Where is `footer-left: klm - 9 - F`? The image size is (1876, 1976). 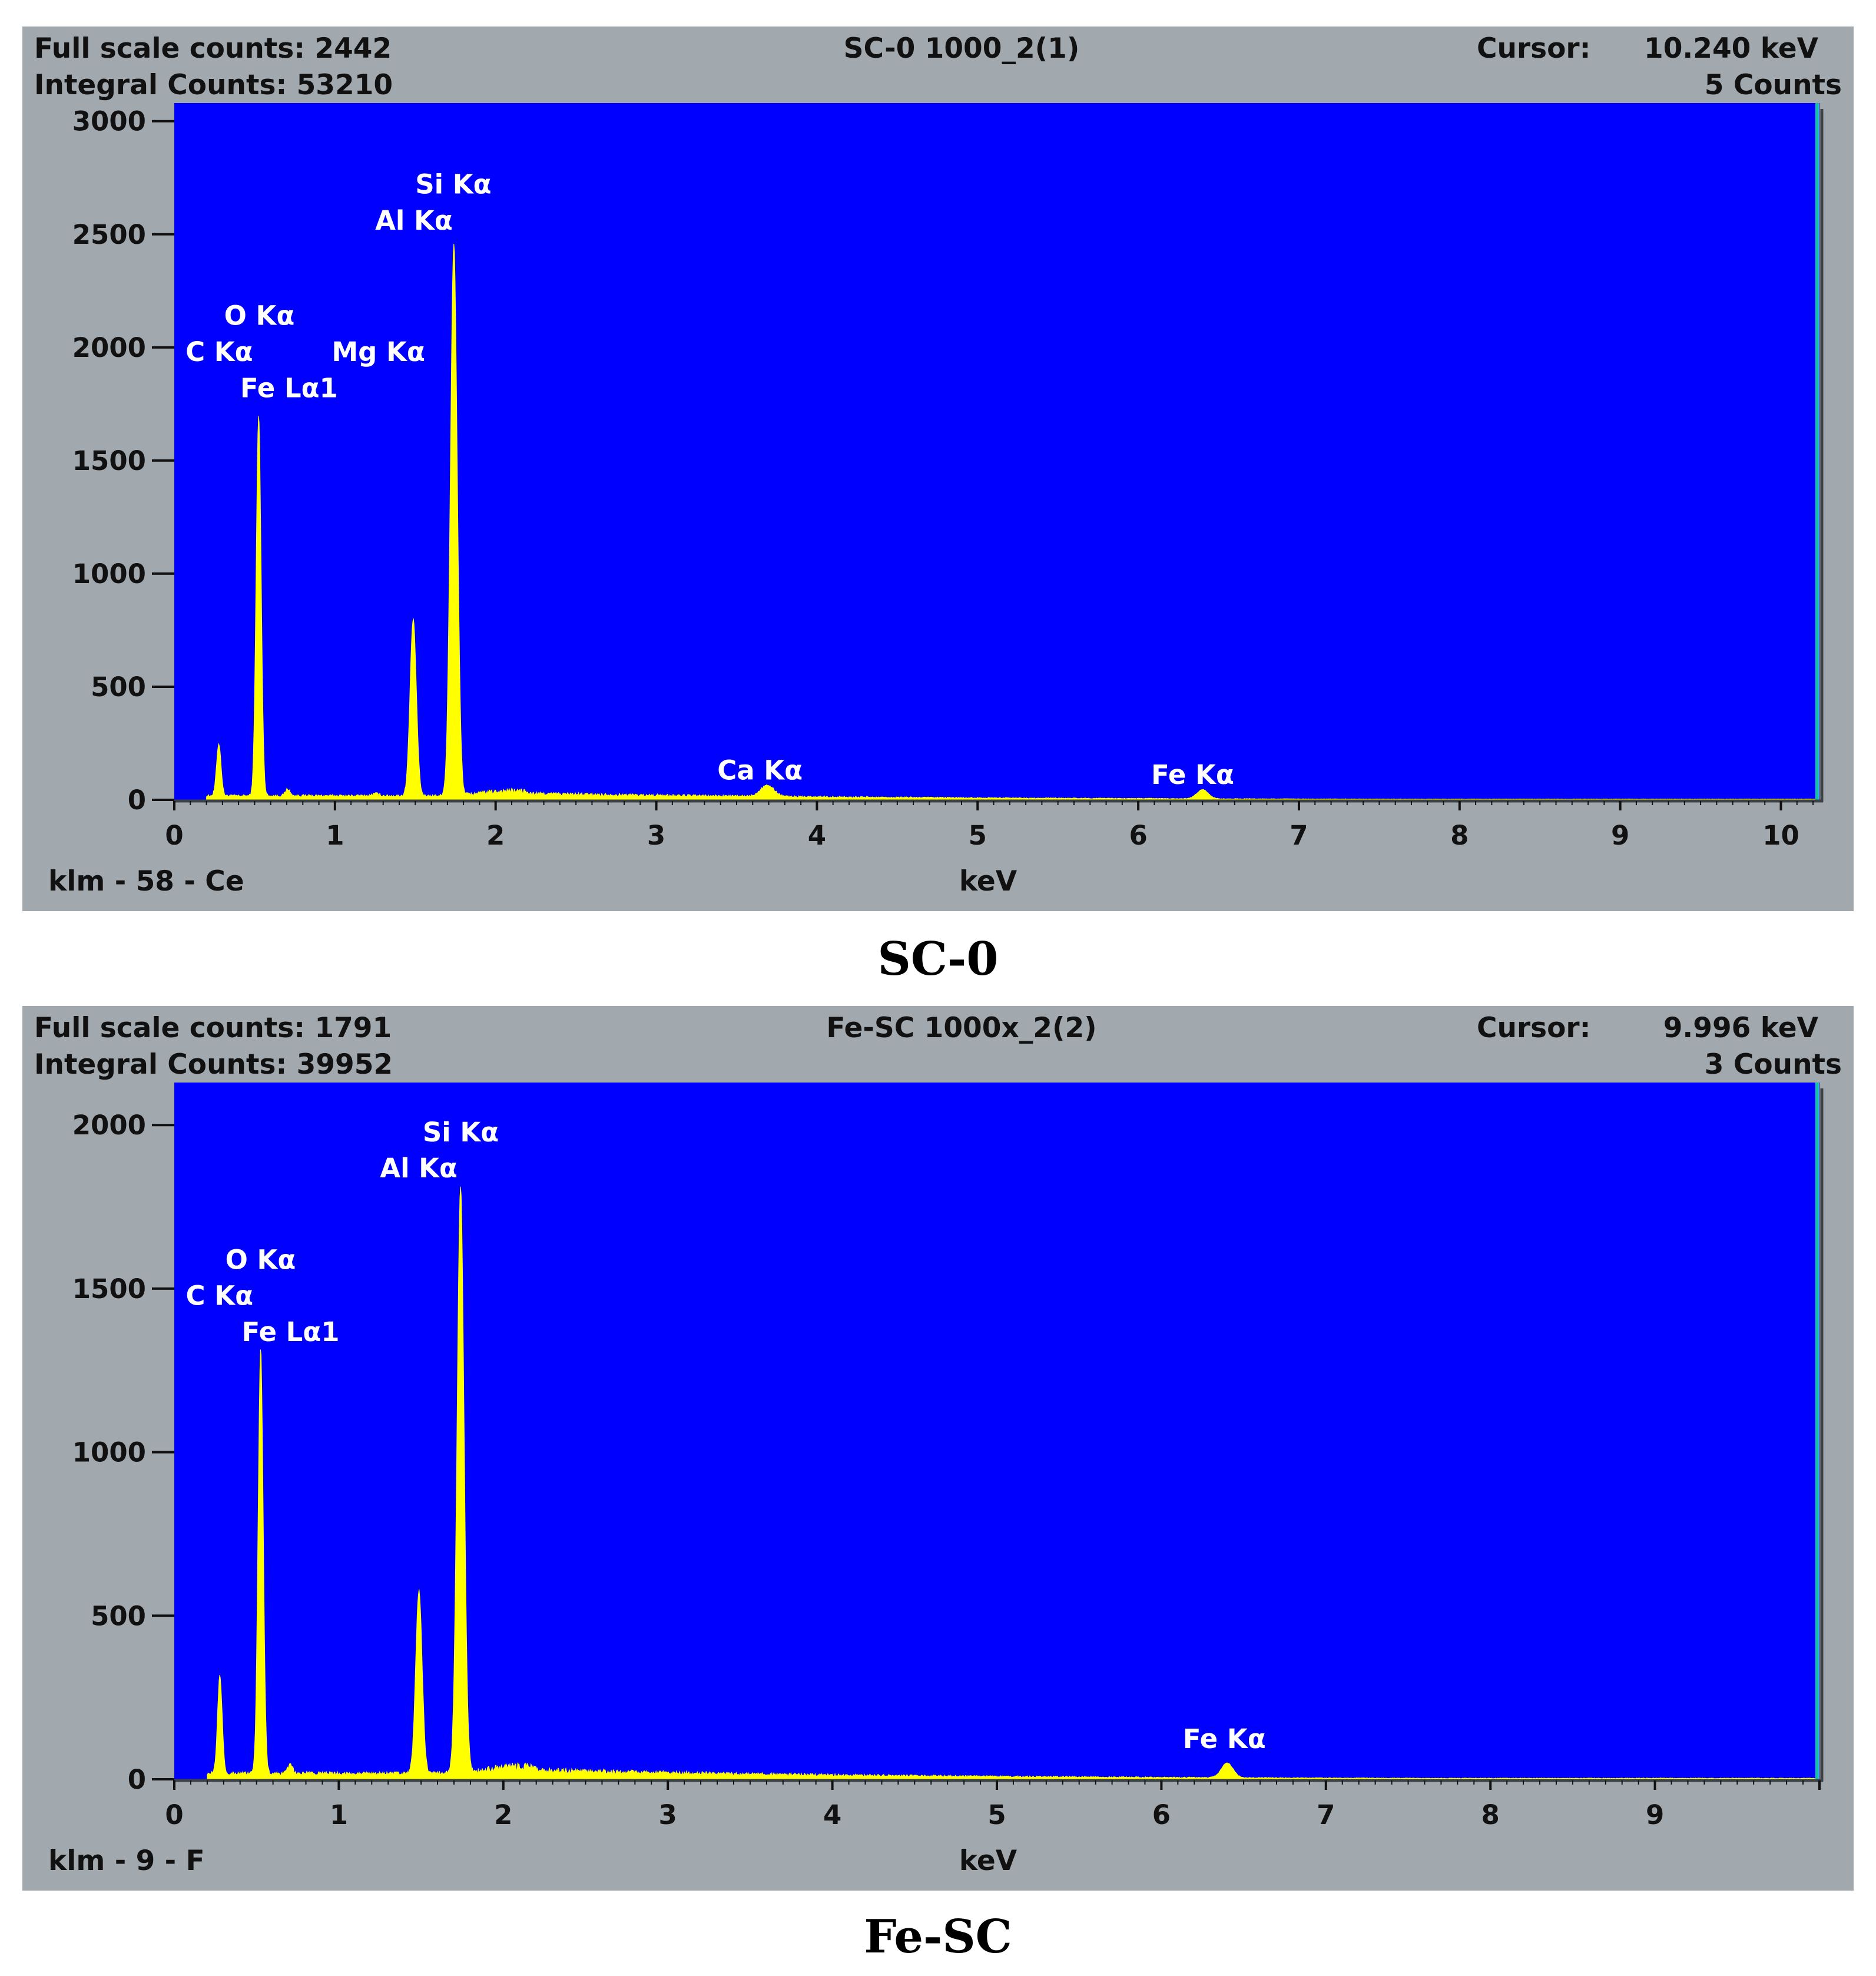 footer-left: klm - 9 - F is located at coordinates (127, 1861).